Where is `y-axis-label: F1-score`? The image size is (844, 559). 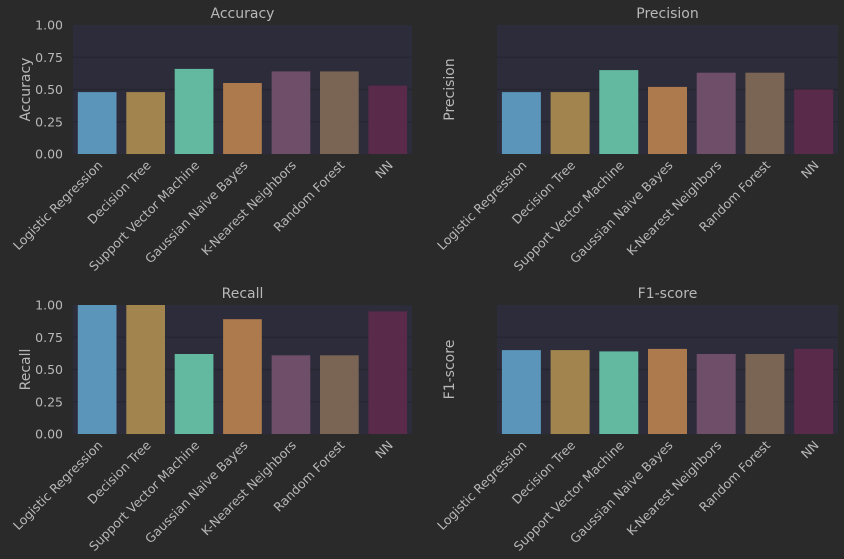
y-axis-label: F1-score is located at coordinates (450, 370).